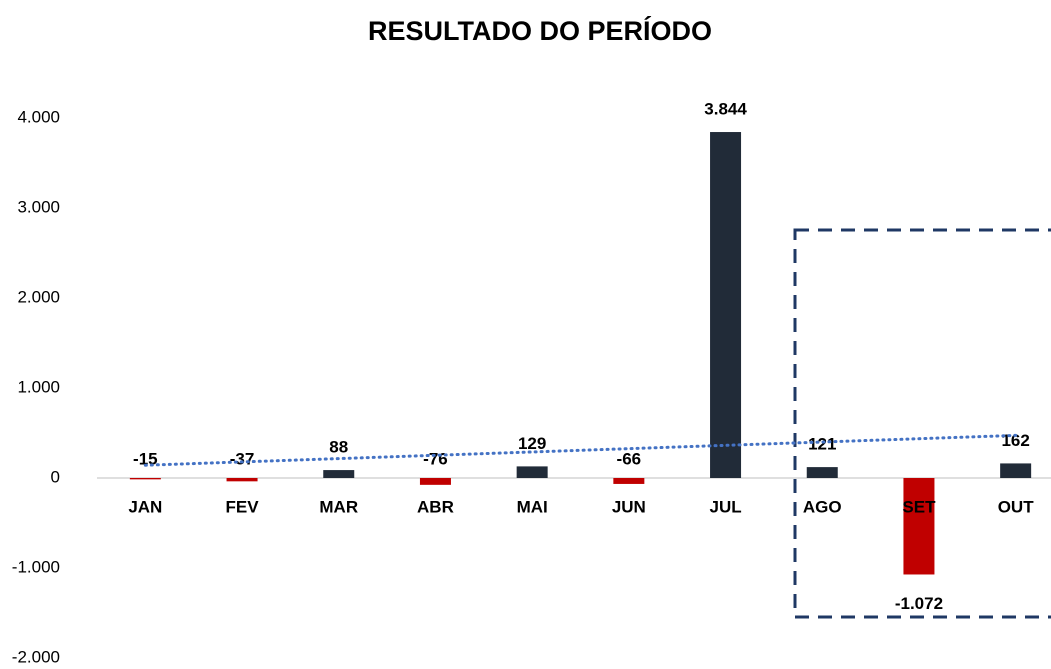 This screenshot has width=1051, height=669. I want to click on x-tick-label: SET, so click(919, 506).